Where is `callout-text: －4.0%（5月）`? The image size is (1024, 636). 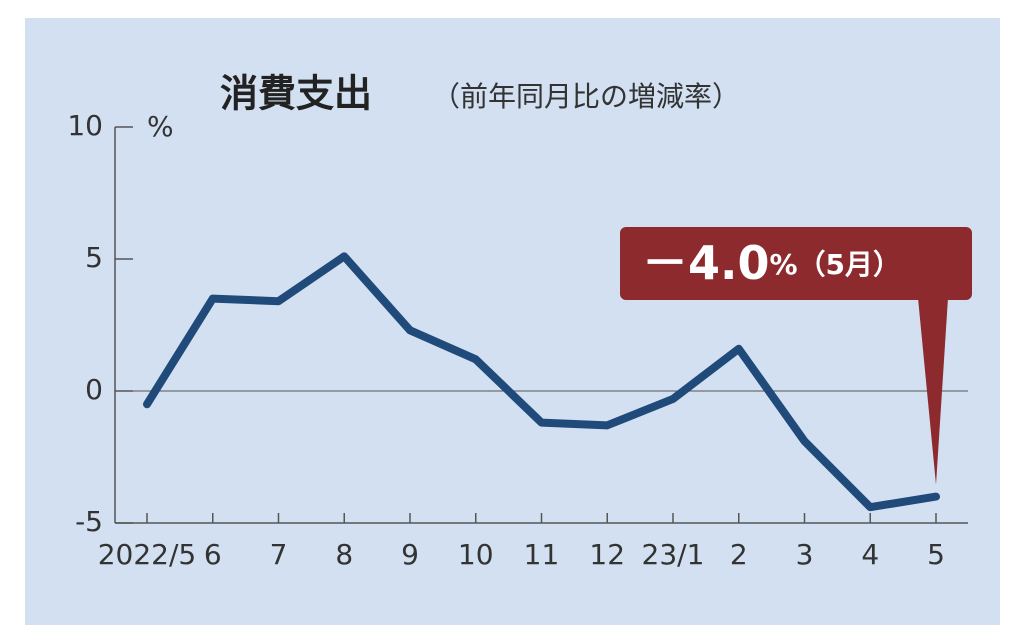
callout-text: －4.0%（5月） is located at coordinates (771, 263).